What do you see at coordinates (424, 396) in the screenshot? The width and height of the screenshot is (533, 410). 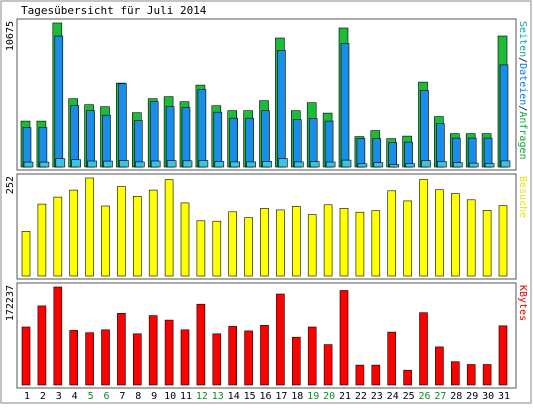 I see `x-tick-label: 26` at bounding box center [424, 396].